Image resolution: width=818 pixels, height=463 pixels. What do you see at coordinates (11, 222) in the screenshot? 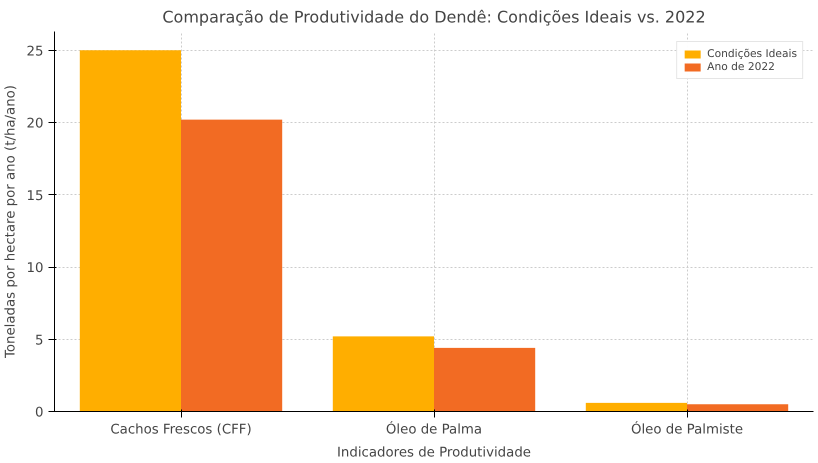
I see `y-axis-title: Toneladas por hectare por ano (t/ha/ano)` at bounding box center [11, 222].